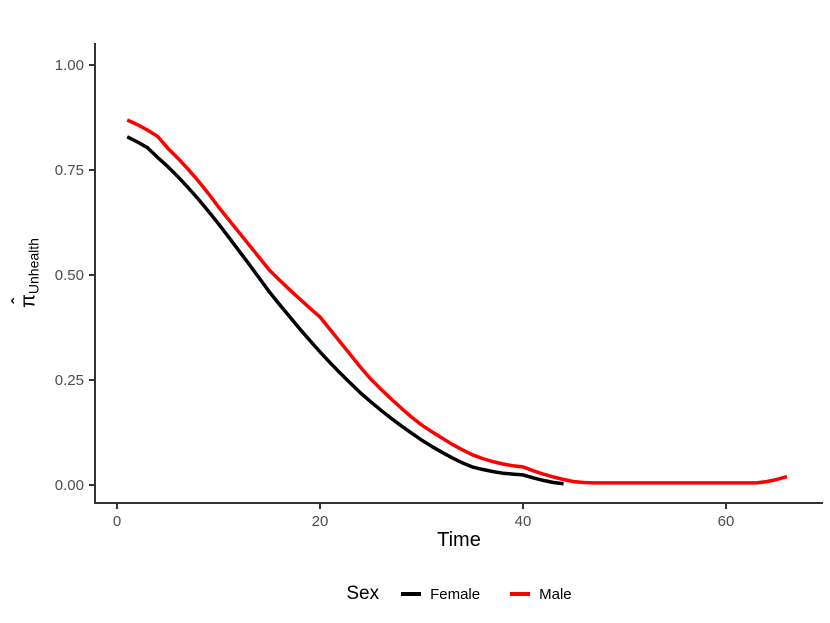  Describe the element at coordinates (459, 540) in the screenshot. I see `x-axis-title: Time` at that location.